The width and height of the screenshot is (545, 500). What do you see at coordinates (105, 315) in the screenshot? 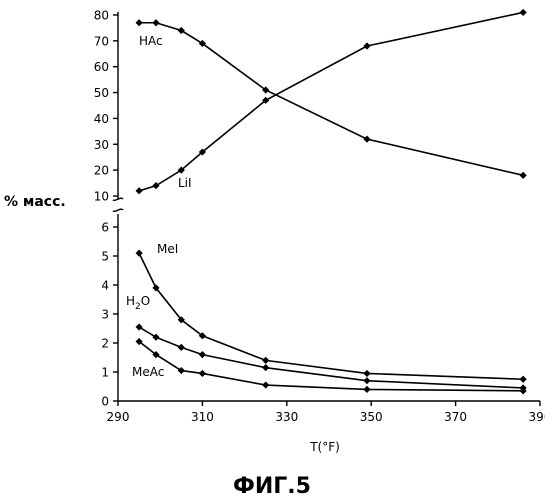
I see `y-tick-label-lower: 3` at bounding box center [105, 315].